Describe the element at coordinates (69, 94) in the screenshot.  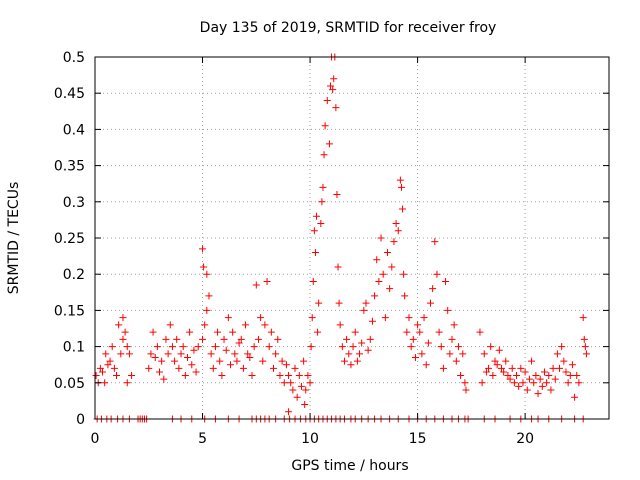
I see `y-tick-label: 0.45` at that location.